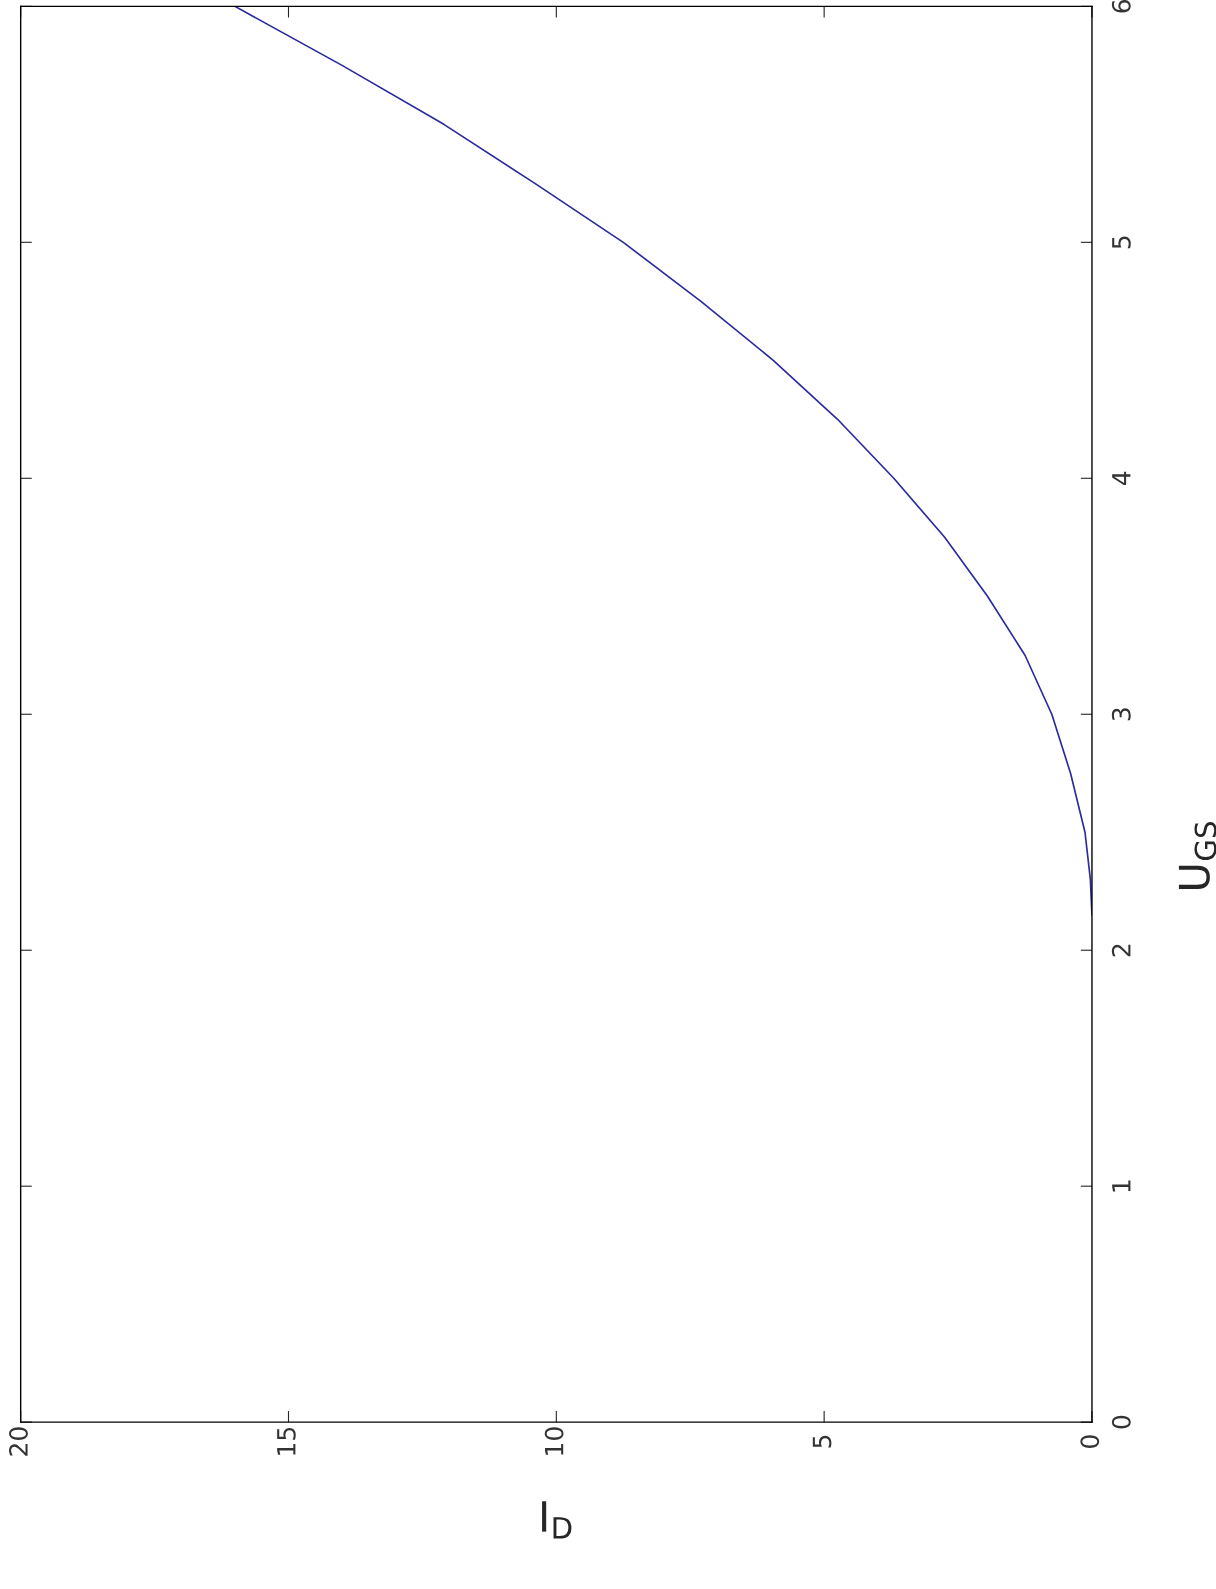  Describe the element at coordinates (1197, 855) in the screenshot. I see `y-axis-title: U$_{GS}$` at that location.